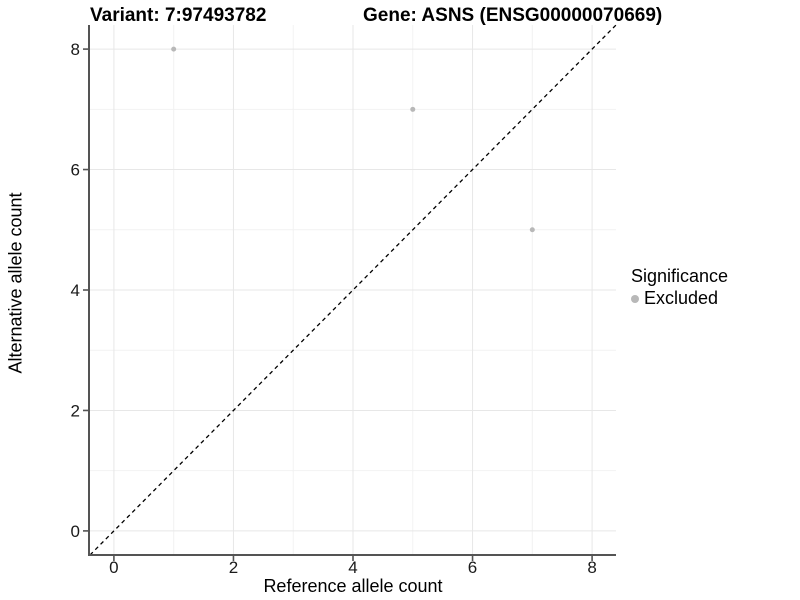 The height and width of the screenshot is (600, 800). Describe the element at coordinates (353, 586) in the screenshot. I see `x-axis-title: Reference allele count` at that location.